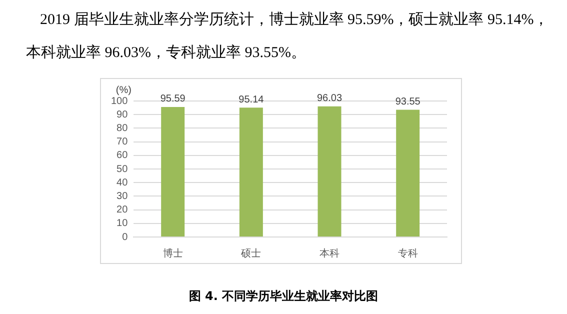  Describe the element at coordinates (122, 224) in the screenshot. I see `y-tick-label: 10` at that location.